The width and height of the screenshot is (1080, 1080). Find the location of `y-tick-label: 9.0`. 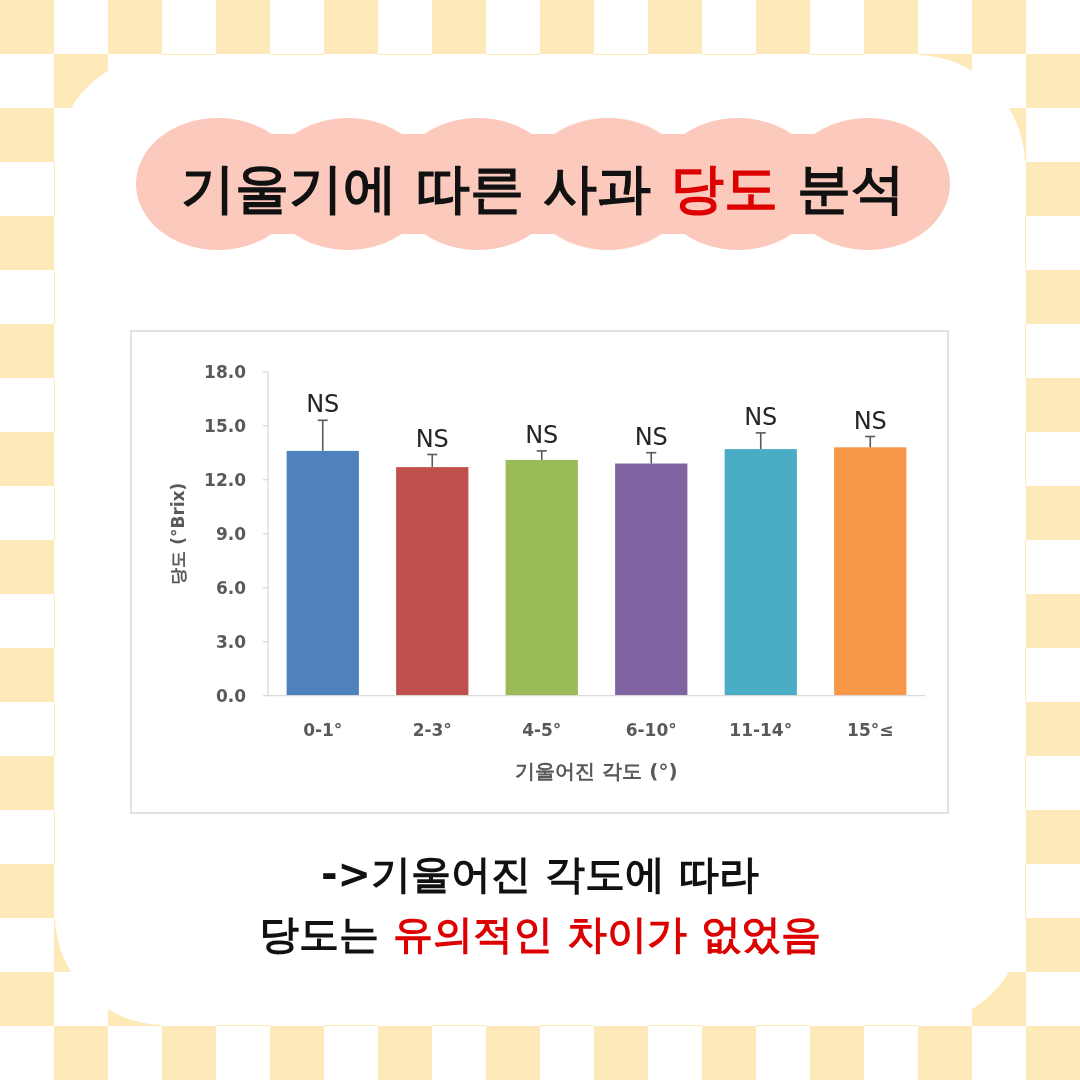

y-tick-label: 9.0 is located at coordinates (231, 533).